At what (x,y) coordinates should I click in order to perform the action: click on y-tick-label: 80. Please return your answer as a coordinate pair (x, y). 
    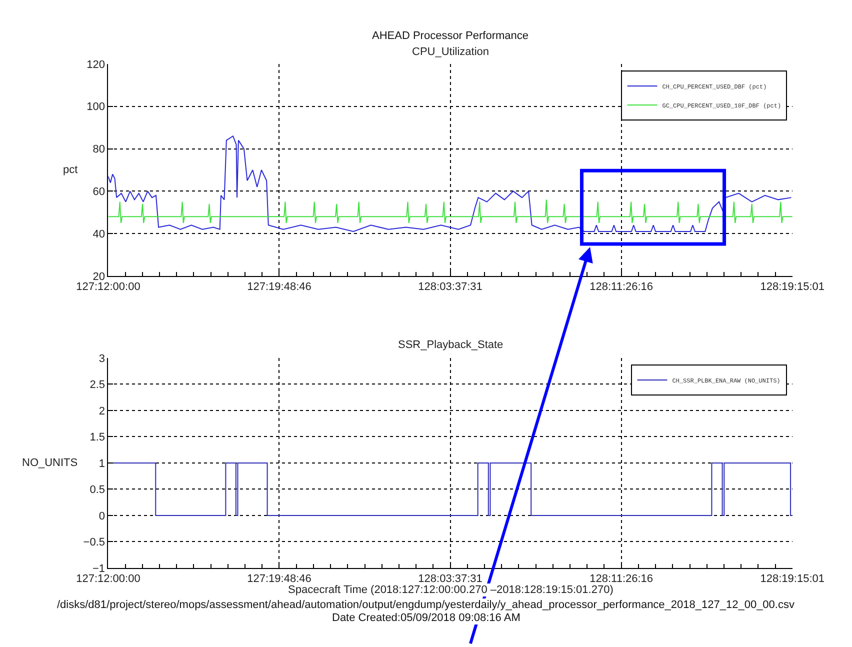
    Looking at the image, I should click on (99, 150).